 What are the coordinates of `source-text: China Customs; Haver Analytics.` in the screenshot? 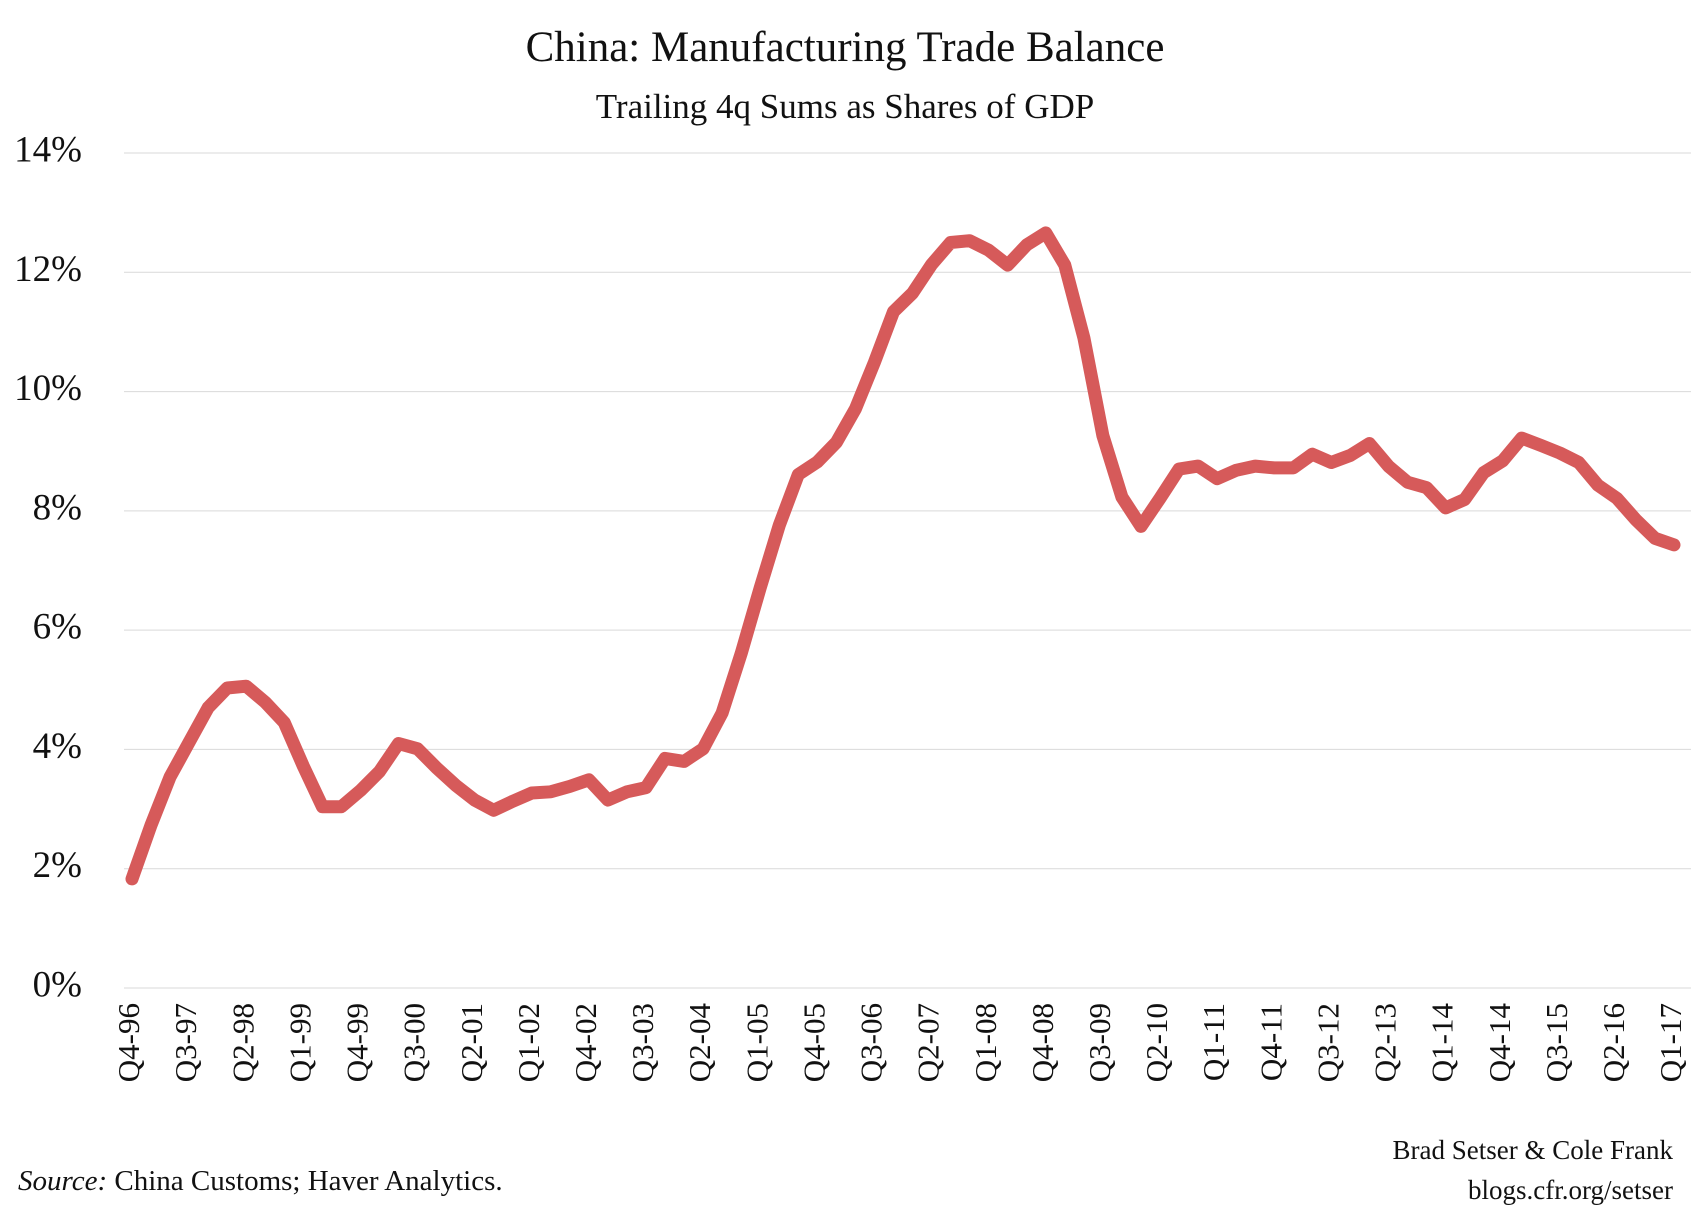 It's located at (308, 1181).